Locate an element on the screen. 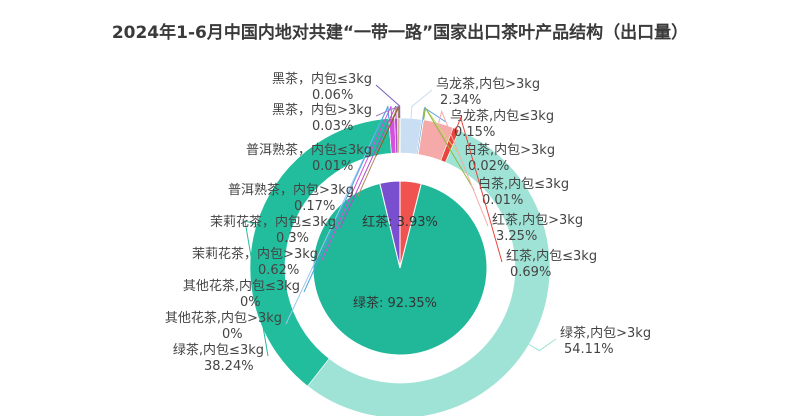 The height and width of the screenshot is (416, 800). outer-label-pct-7: 38.24% is located at coordinates (229, 366).